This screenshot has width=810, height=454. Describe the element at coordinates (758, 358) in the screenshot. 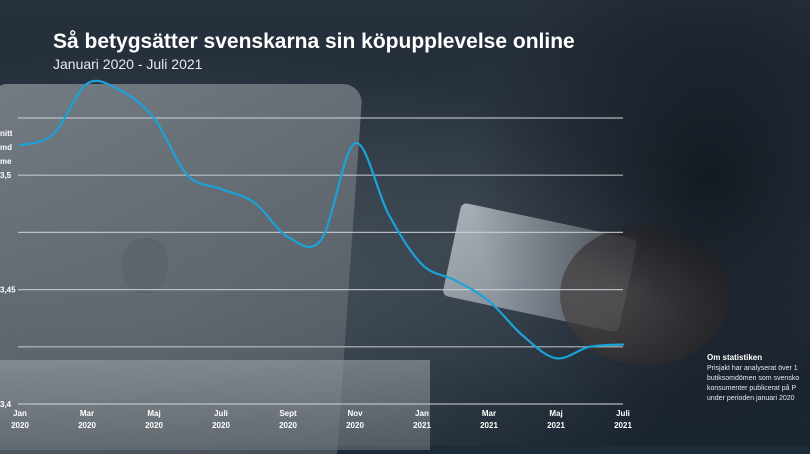

I see `about-statistics-heading: Om statistiken` at that location.